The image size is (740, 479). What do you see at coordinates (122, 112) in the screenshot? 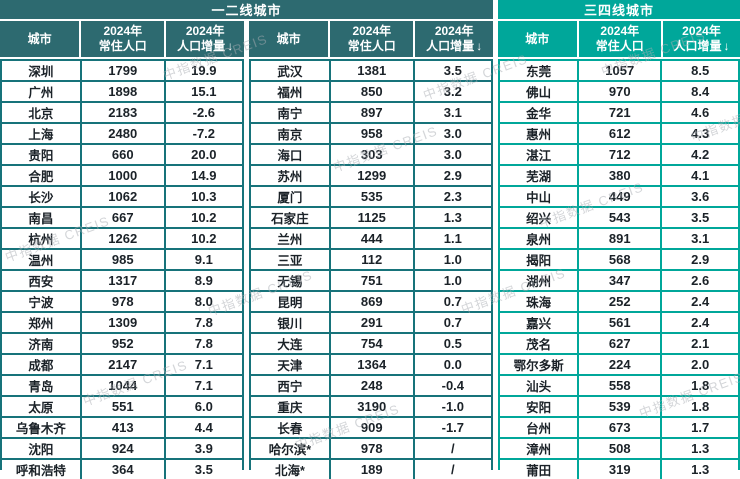
I see `table-row: 北京 2183 -2.6` at bounding box center [122, 112].